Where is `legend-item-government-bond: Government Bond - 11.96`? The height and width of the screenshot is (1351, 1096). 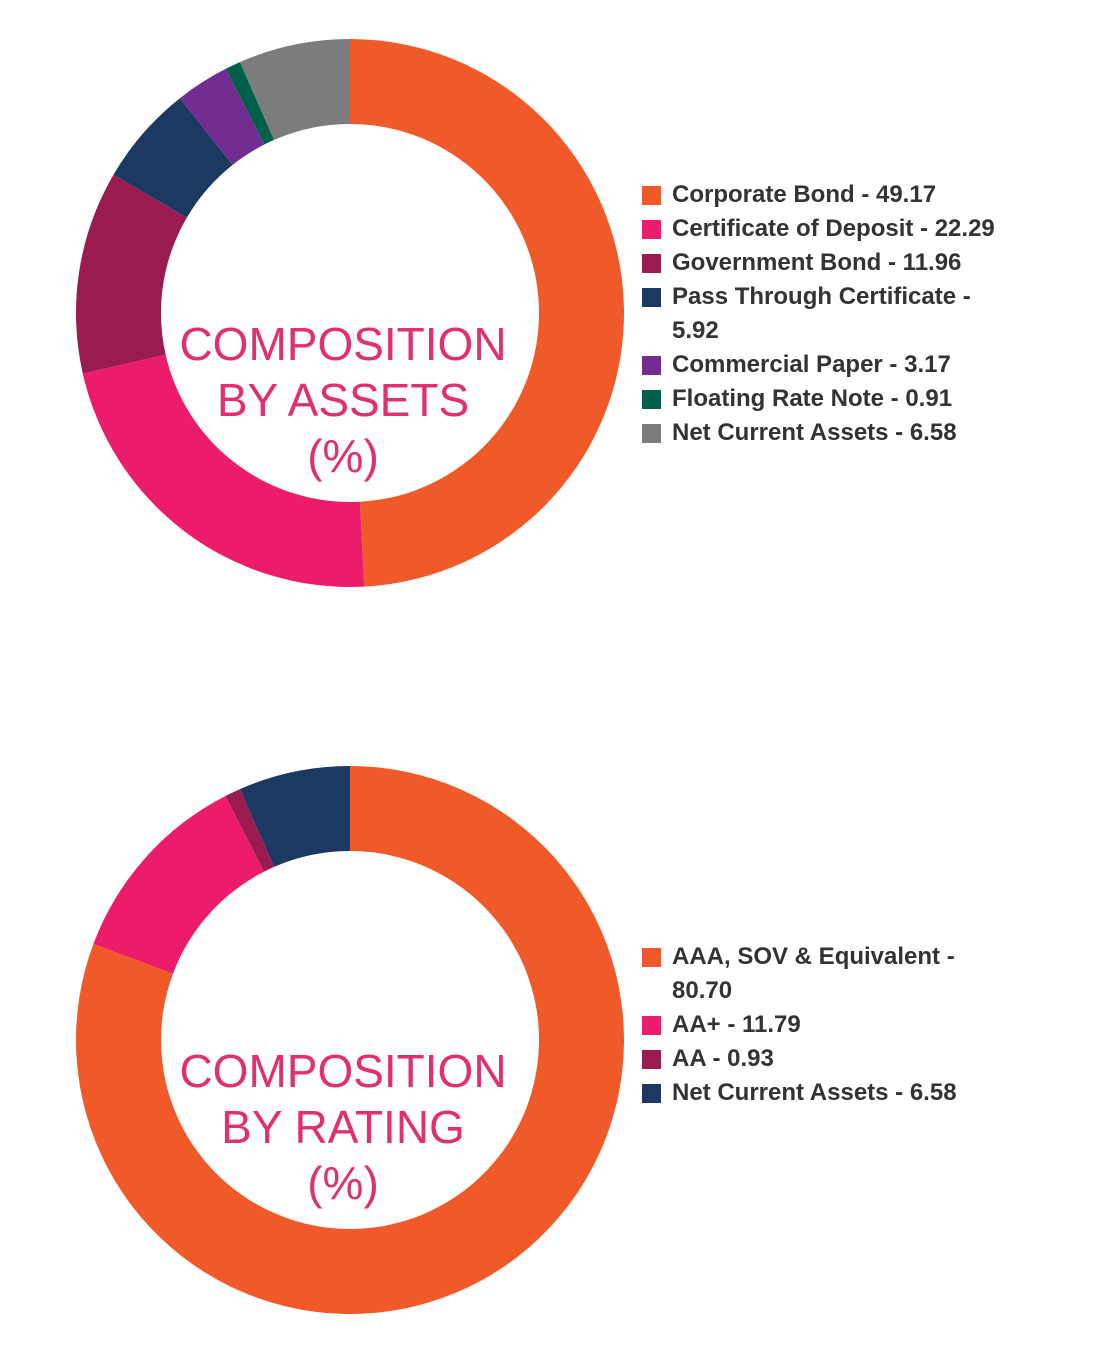 legend-item-government-bond: Government Bond - 11.96 is located at coordinates (827, 263).